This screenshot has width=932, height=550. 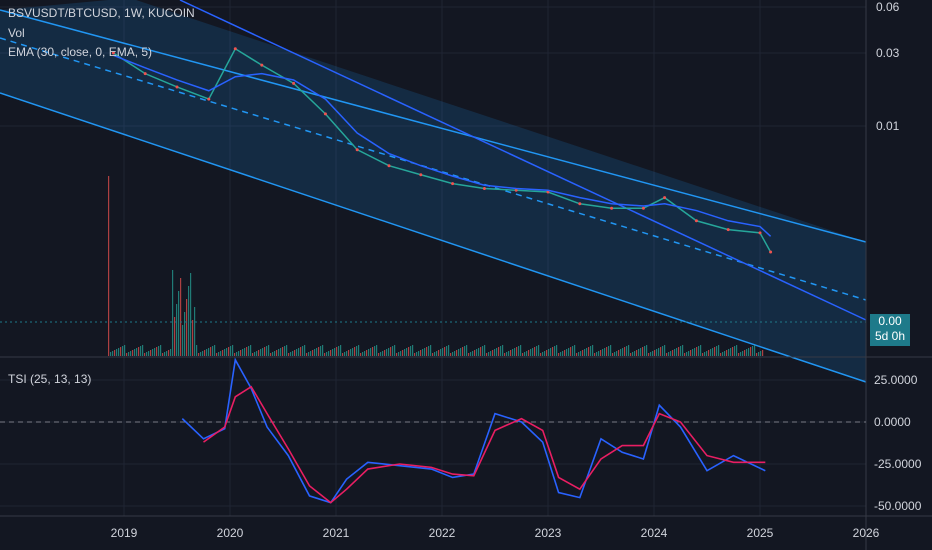 What do you see at coordinates (16, 33) in the screenshot?
I see `volume-legend: Vol` at bounding box center [16, 33].